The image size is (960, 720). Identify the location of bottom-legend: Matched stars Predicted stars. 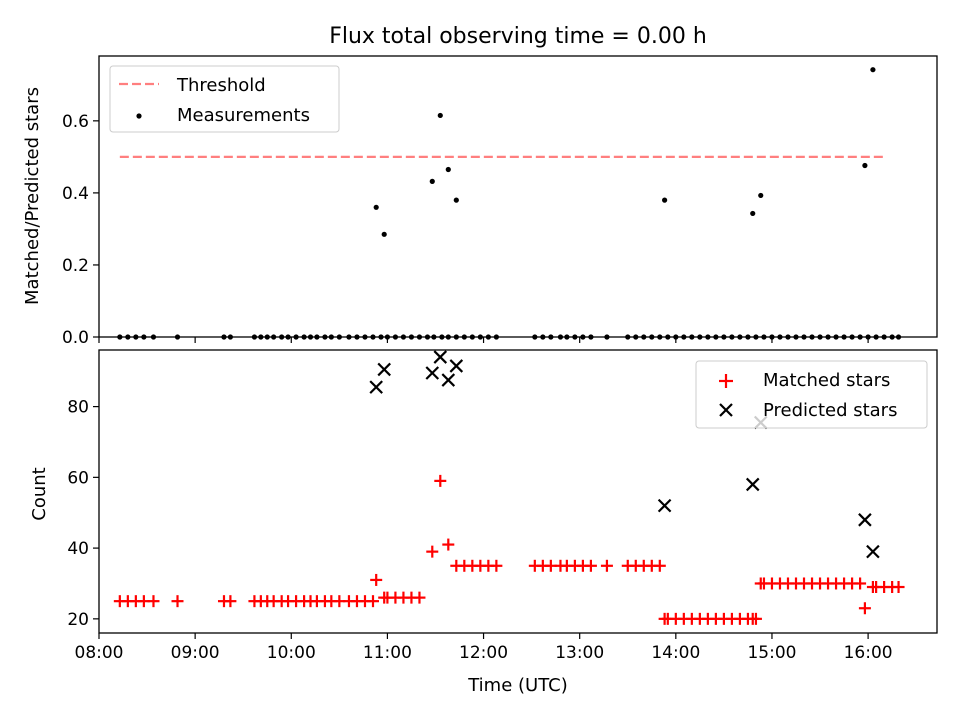
(811, 394).